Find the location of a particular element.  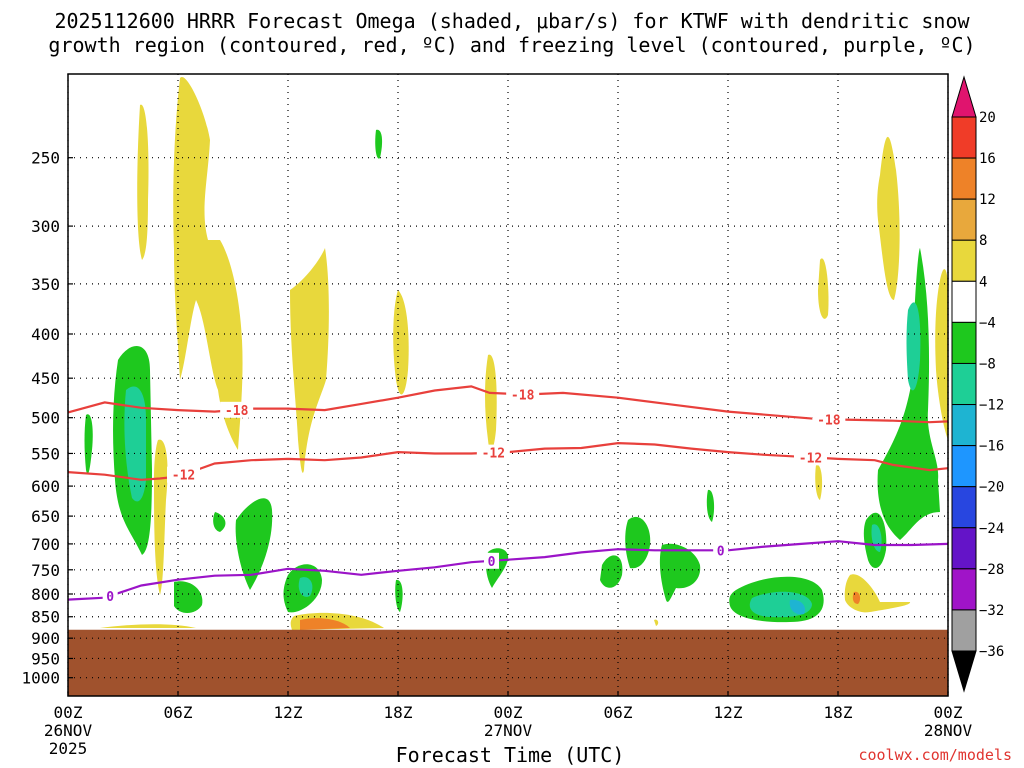

y-tick-label: 500 is located at coordinates (45, 418).